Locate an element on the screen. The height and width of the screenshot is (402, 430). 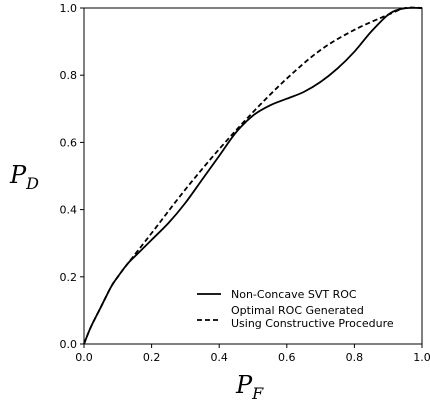
x-tick-label: 0.2 is located at coordinates (152, 357).